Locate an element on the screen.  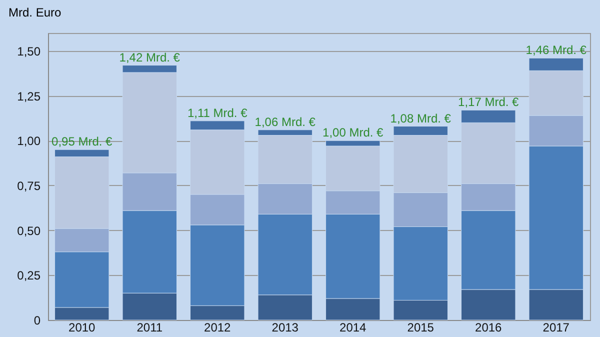
total-label: 1,42 Mrd. € is located at coordinates (149, 57).